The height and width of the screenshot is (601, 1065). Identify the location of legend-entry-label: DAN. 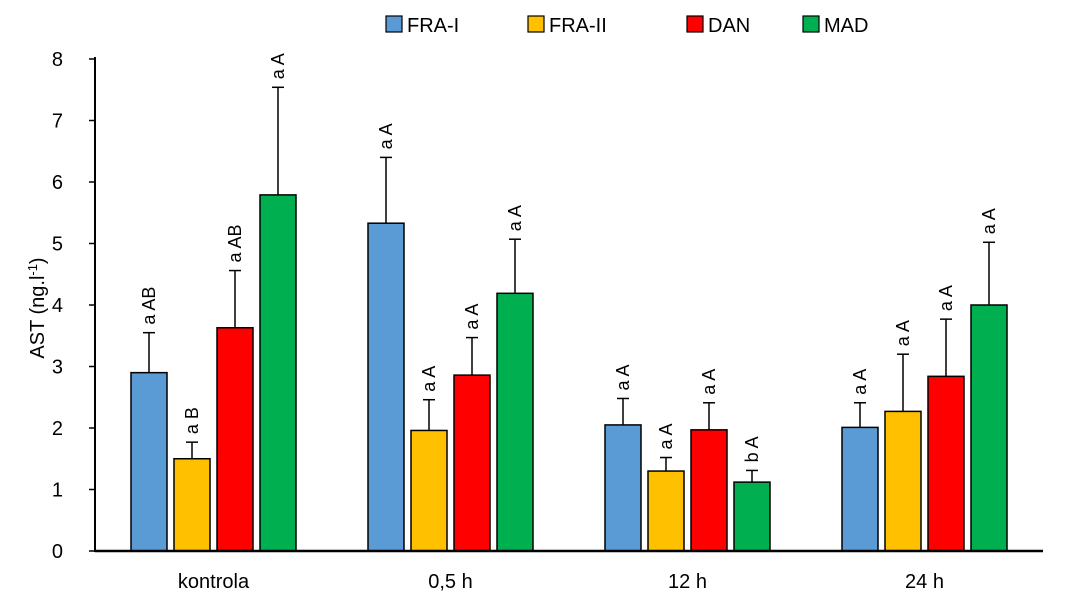
(729, 26).